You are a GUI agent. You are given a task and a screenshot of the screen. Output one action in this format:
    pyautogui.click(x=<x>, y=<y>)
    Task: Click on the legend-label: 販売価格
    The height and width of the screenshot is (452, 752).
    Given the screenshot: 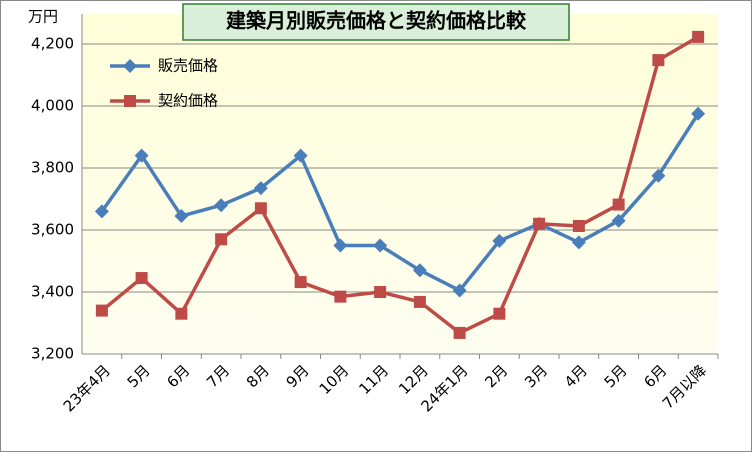 What is the action you would take?
    pyautogui.click(x=188, y=66)
    